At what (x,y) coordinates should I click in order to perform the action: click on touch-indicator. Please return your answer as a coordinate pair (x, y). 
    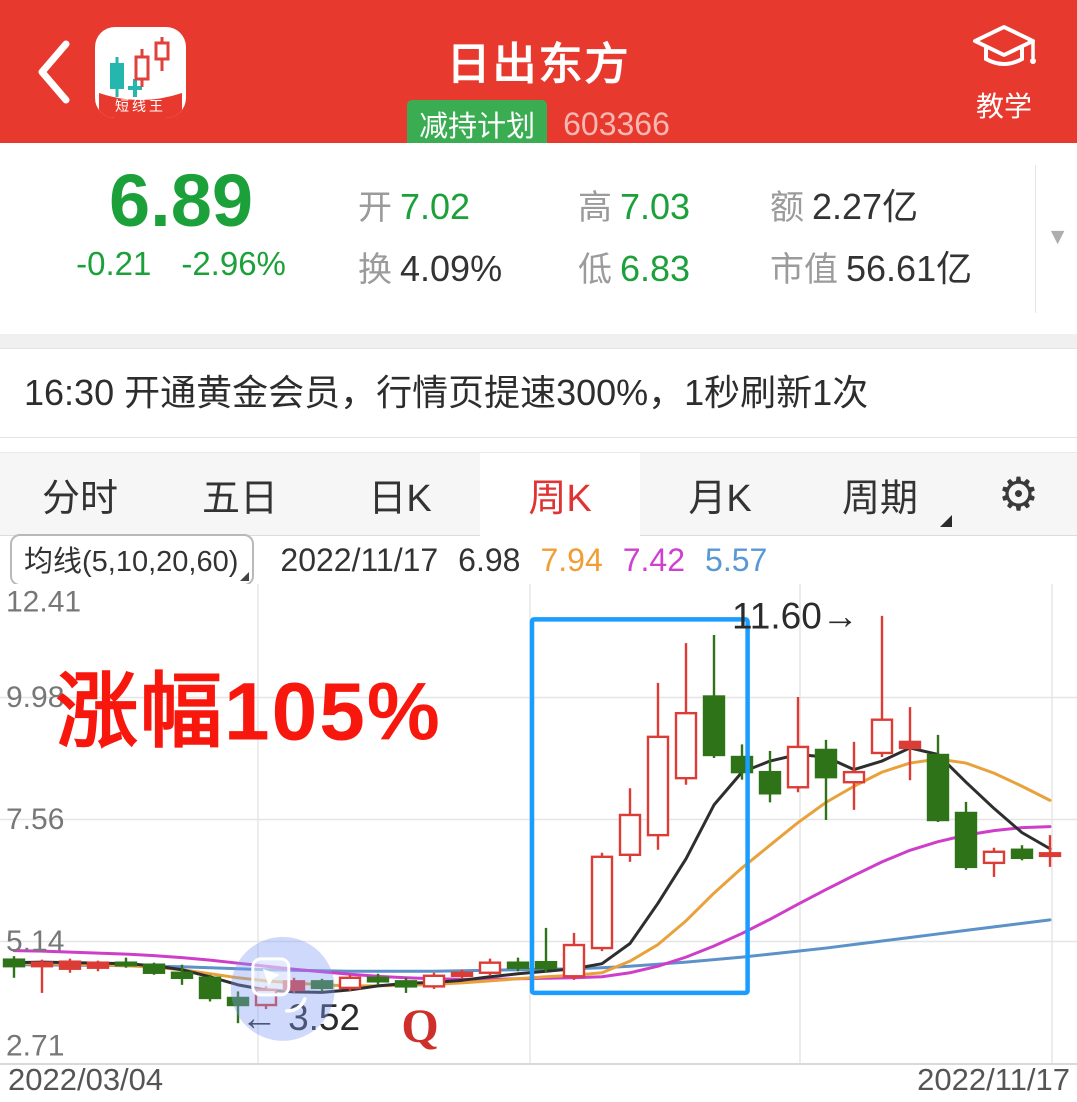
    Looking at the image, I should click on (282, 988).